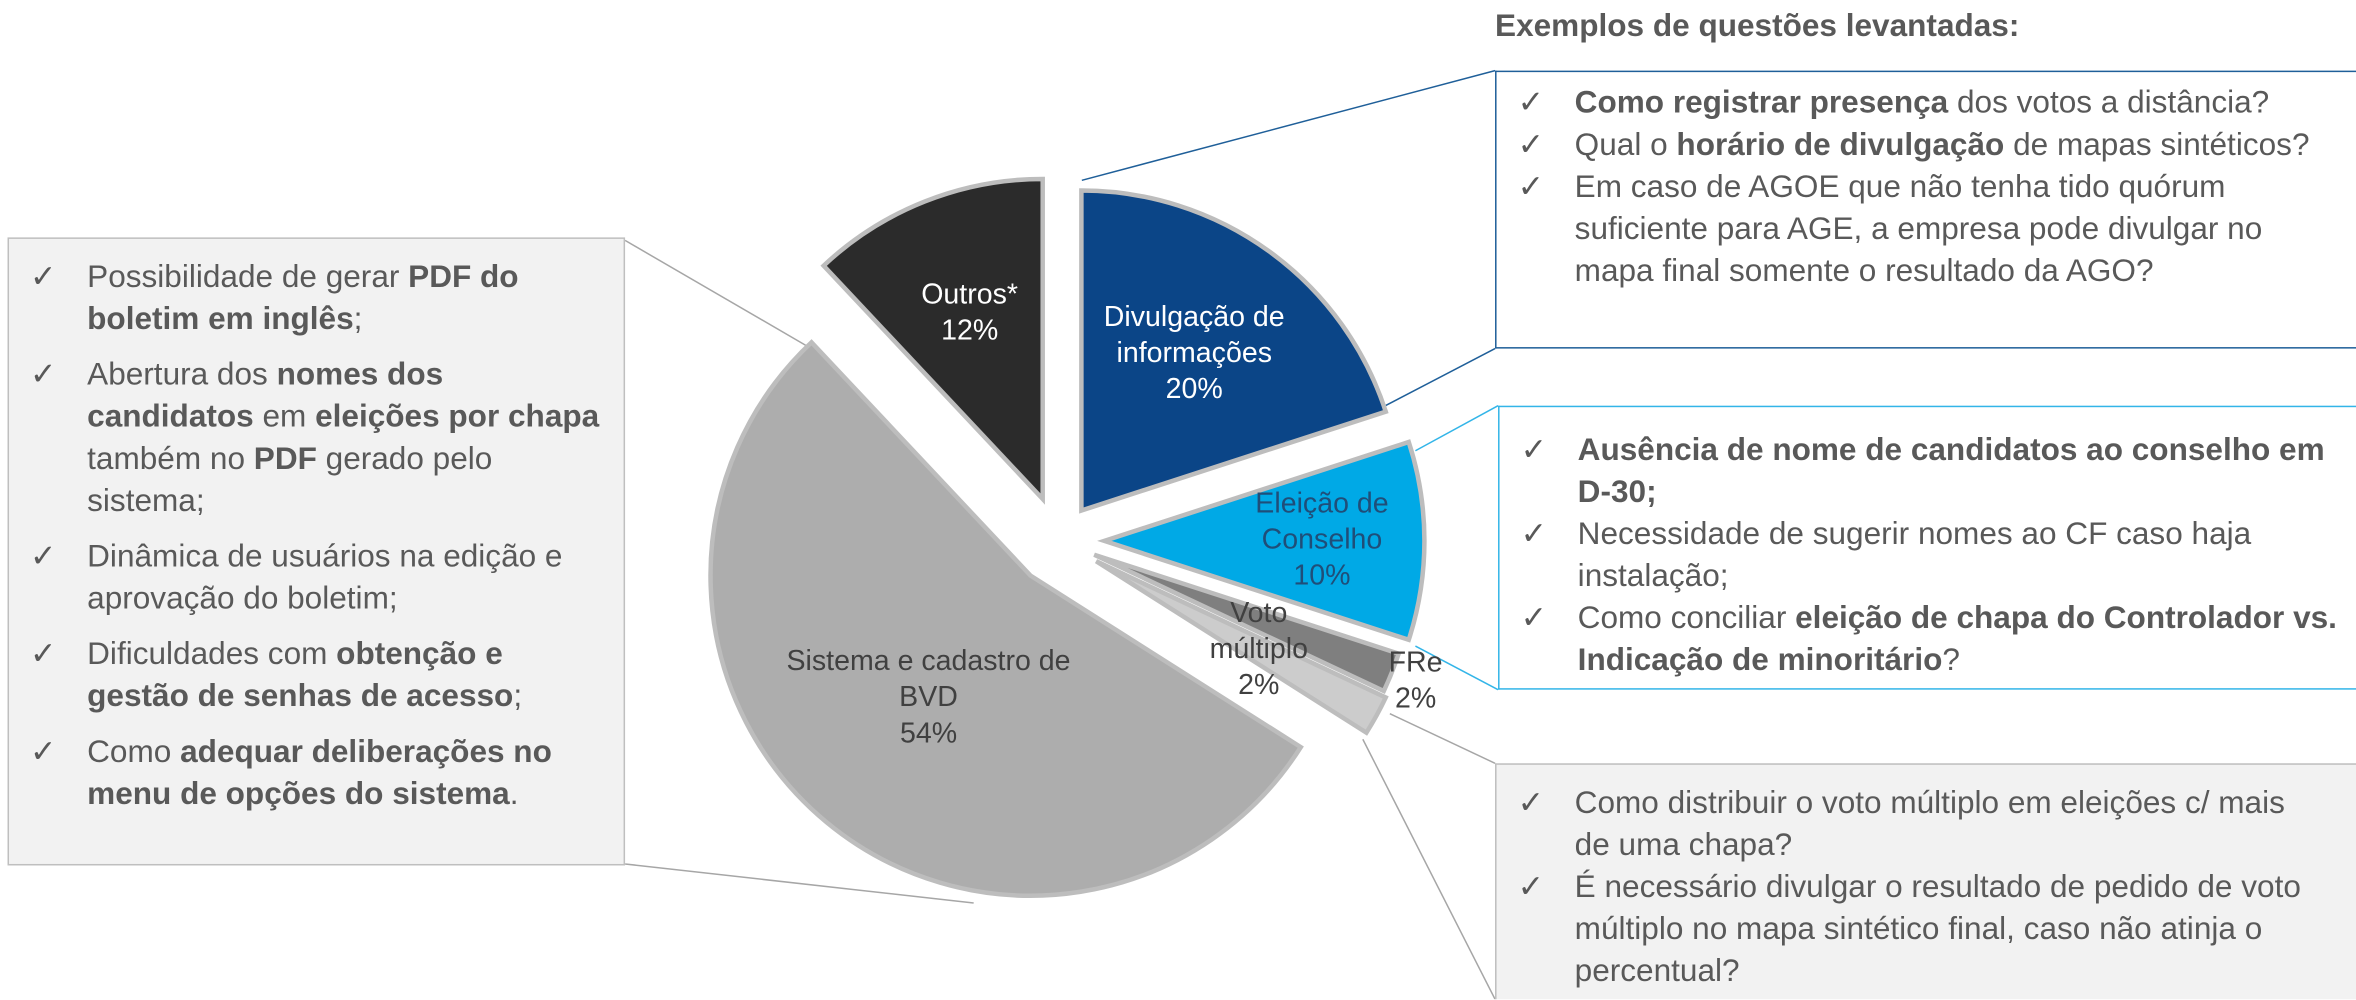  I want to click on slice-label: Sistema e cadastro de BVD 54%, so click(928, 699).